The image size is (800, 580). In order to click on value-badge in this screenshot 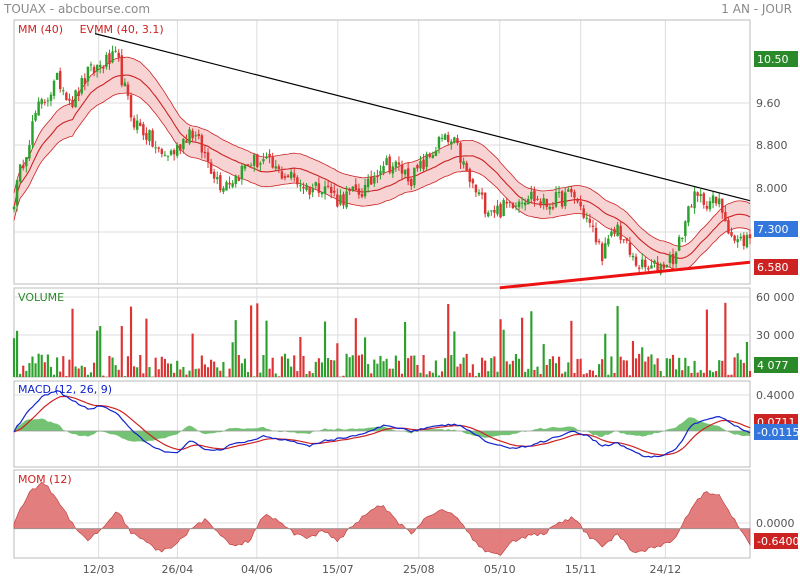, I will do `click(776, 229)`.